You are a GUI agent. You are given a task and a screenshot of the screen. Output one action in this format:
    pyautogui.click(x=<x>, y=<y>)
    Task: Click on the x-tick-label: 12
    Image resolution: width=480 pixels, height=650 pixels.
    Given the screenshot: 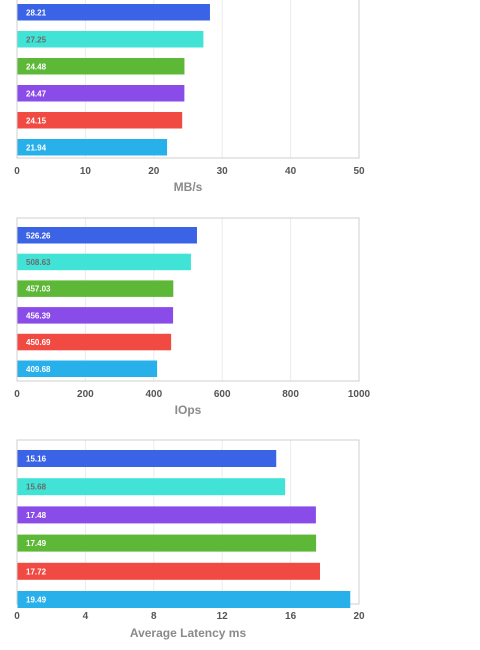 What is the action you would take?
    pyautogui.click(x=223, y=616)
    